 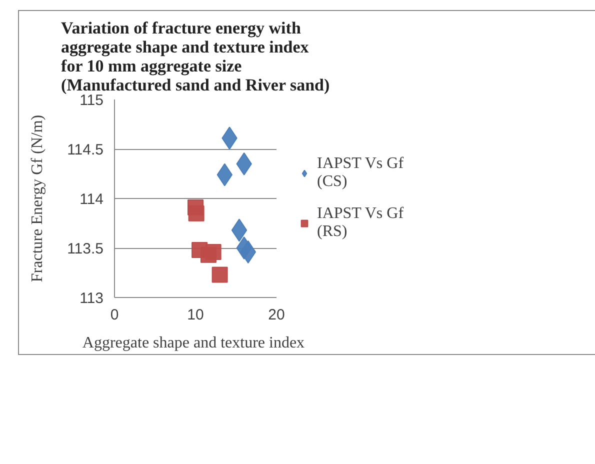 What do you see at coordinates (92, 100) in the screenshot?
I see `y-tick-label: 115` at bounding box center [92, 100].